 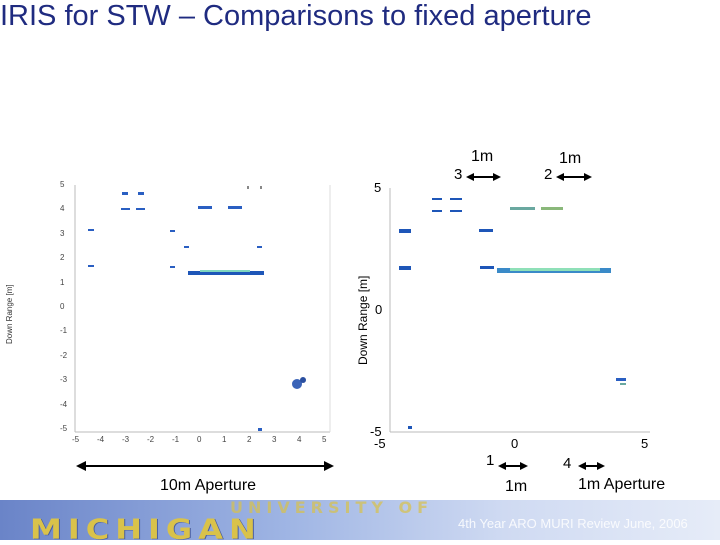 I want to click on right-ytick-bottom: -5, so click(x=376, y=431).